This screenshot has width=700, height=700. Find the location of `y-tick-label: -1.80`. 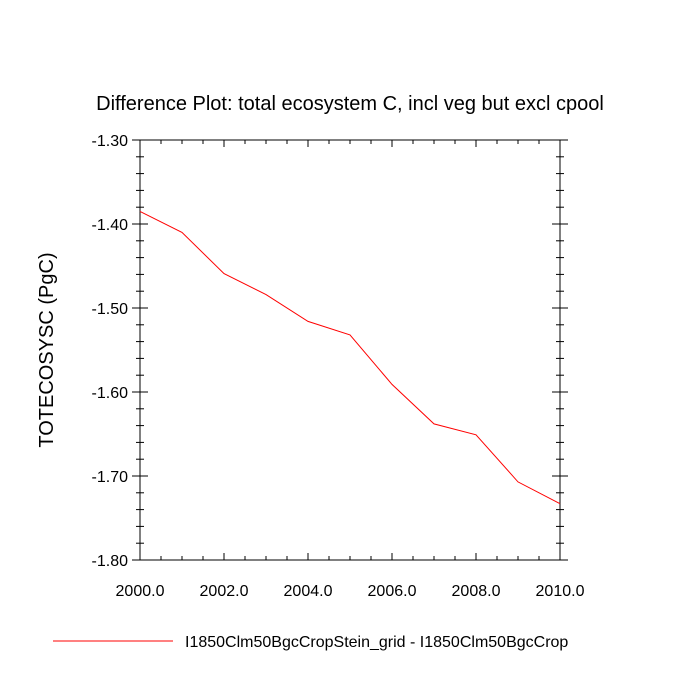

y-tick-label: -1.80 is located at coordinates (110, 561).